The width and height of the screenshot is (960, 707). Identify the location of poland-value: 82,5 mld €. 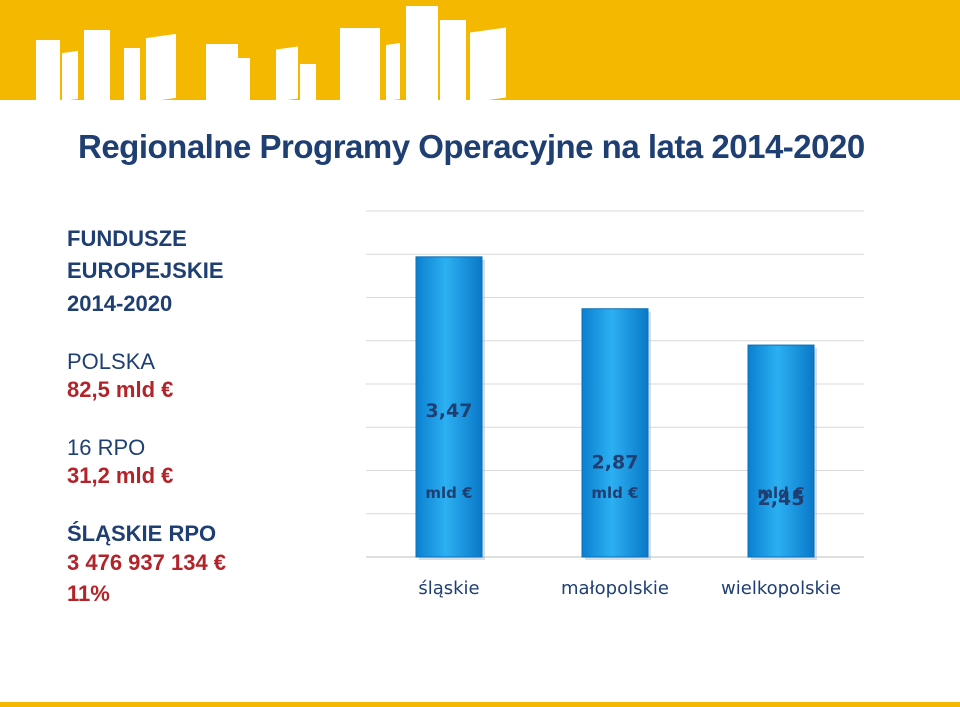
(120, 389).